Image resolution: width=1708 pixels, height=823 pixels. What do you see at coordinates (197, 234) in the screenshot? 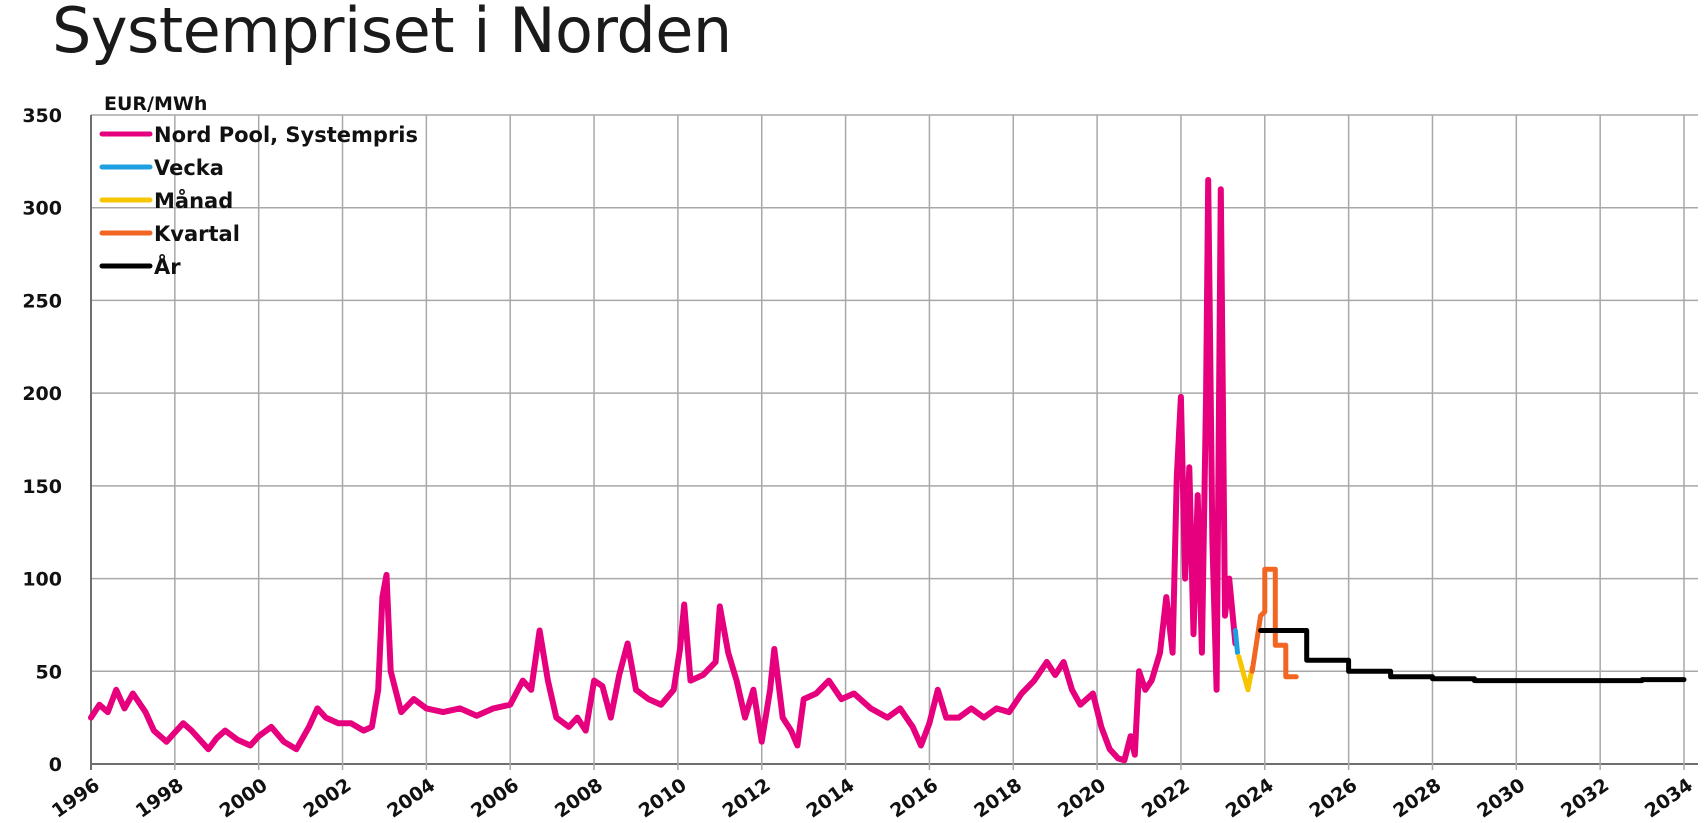
I see `legend-label-3: Kvartal` at bounding box center [197, 234].